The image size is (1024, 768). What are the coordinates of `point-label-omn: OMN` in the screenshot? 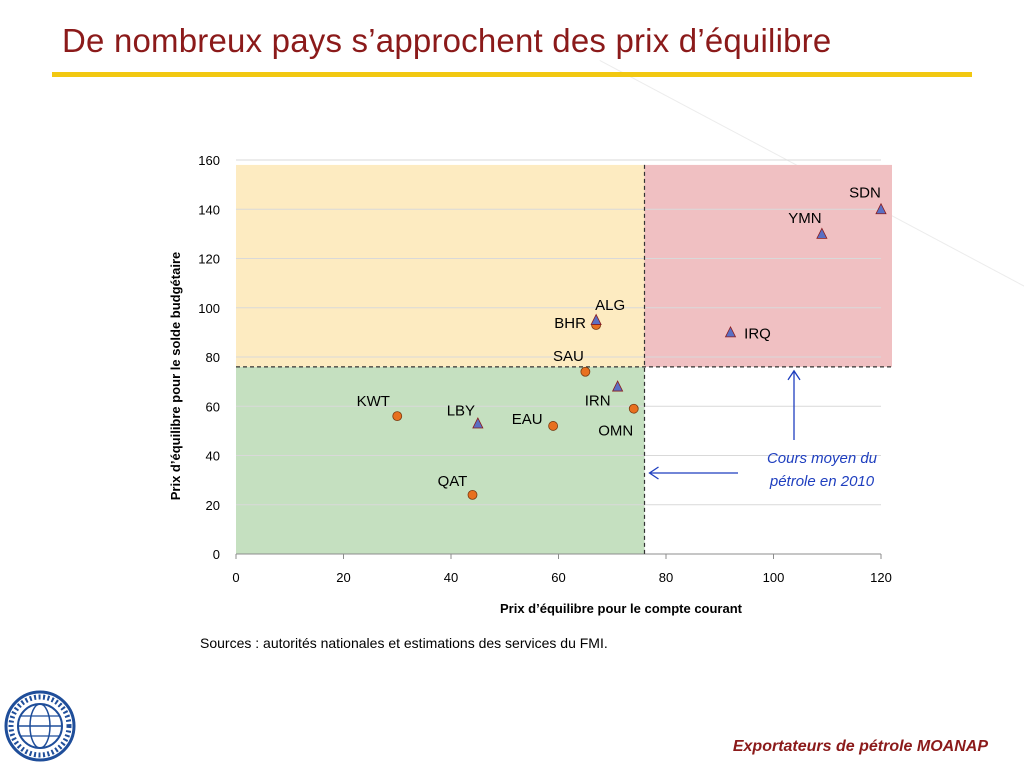 It's located at (615, 431).